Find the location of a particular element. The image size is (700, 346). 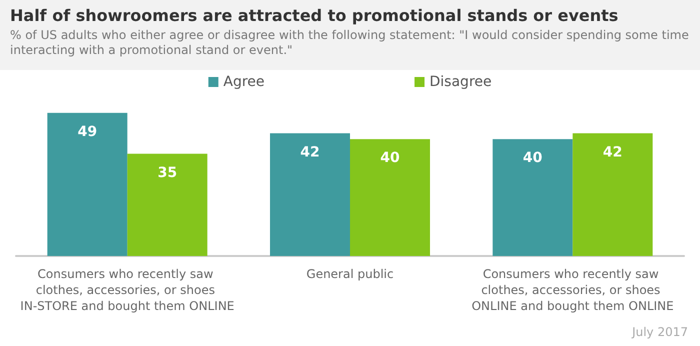

x-tick-label: Consumers who recently saw clothes, accessories, or shoes IN-STORE and bought them ONLINE is located at coordinates (127, 290).